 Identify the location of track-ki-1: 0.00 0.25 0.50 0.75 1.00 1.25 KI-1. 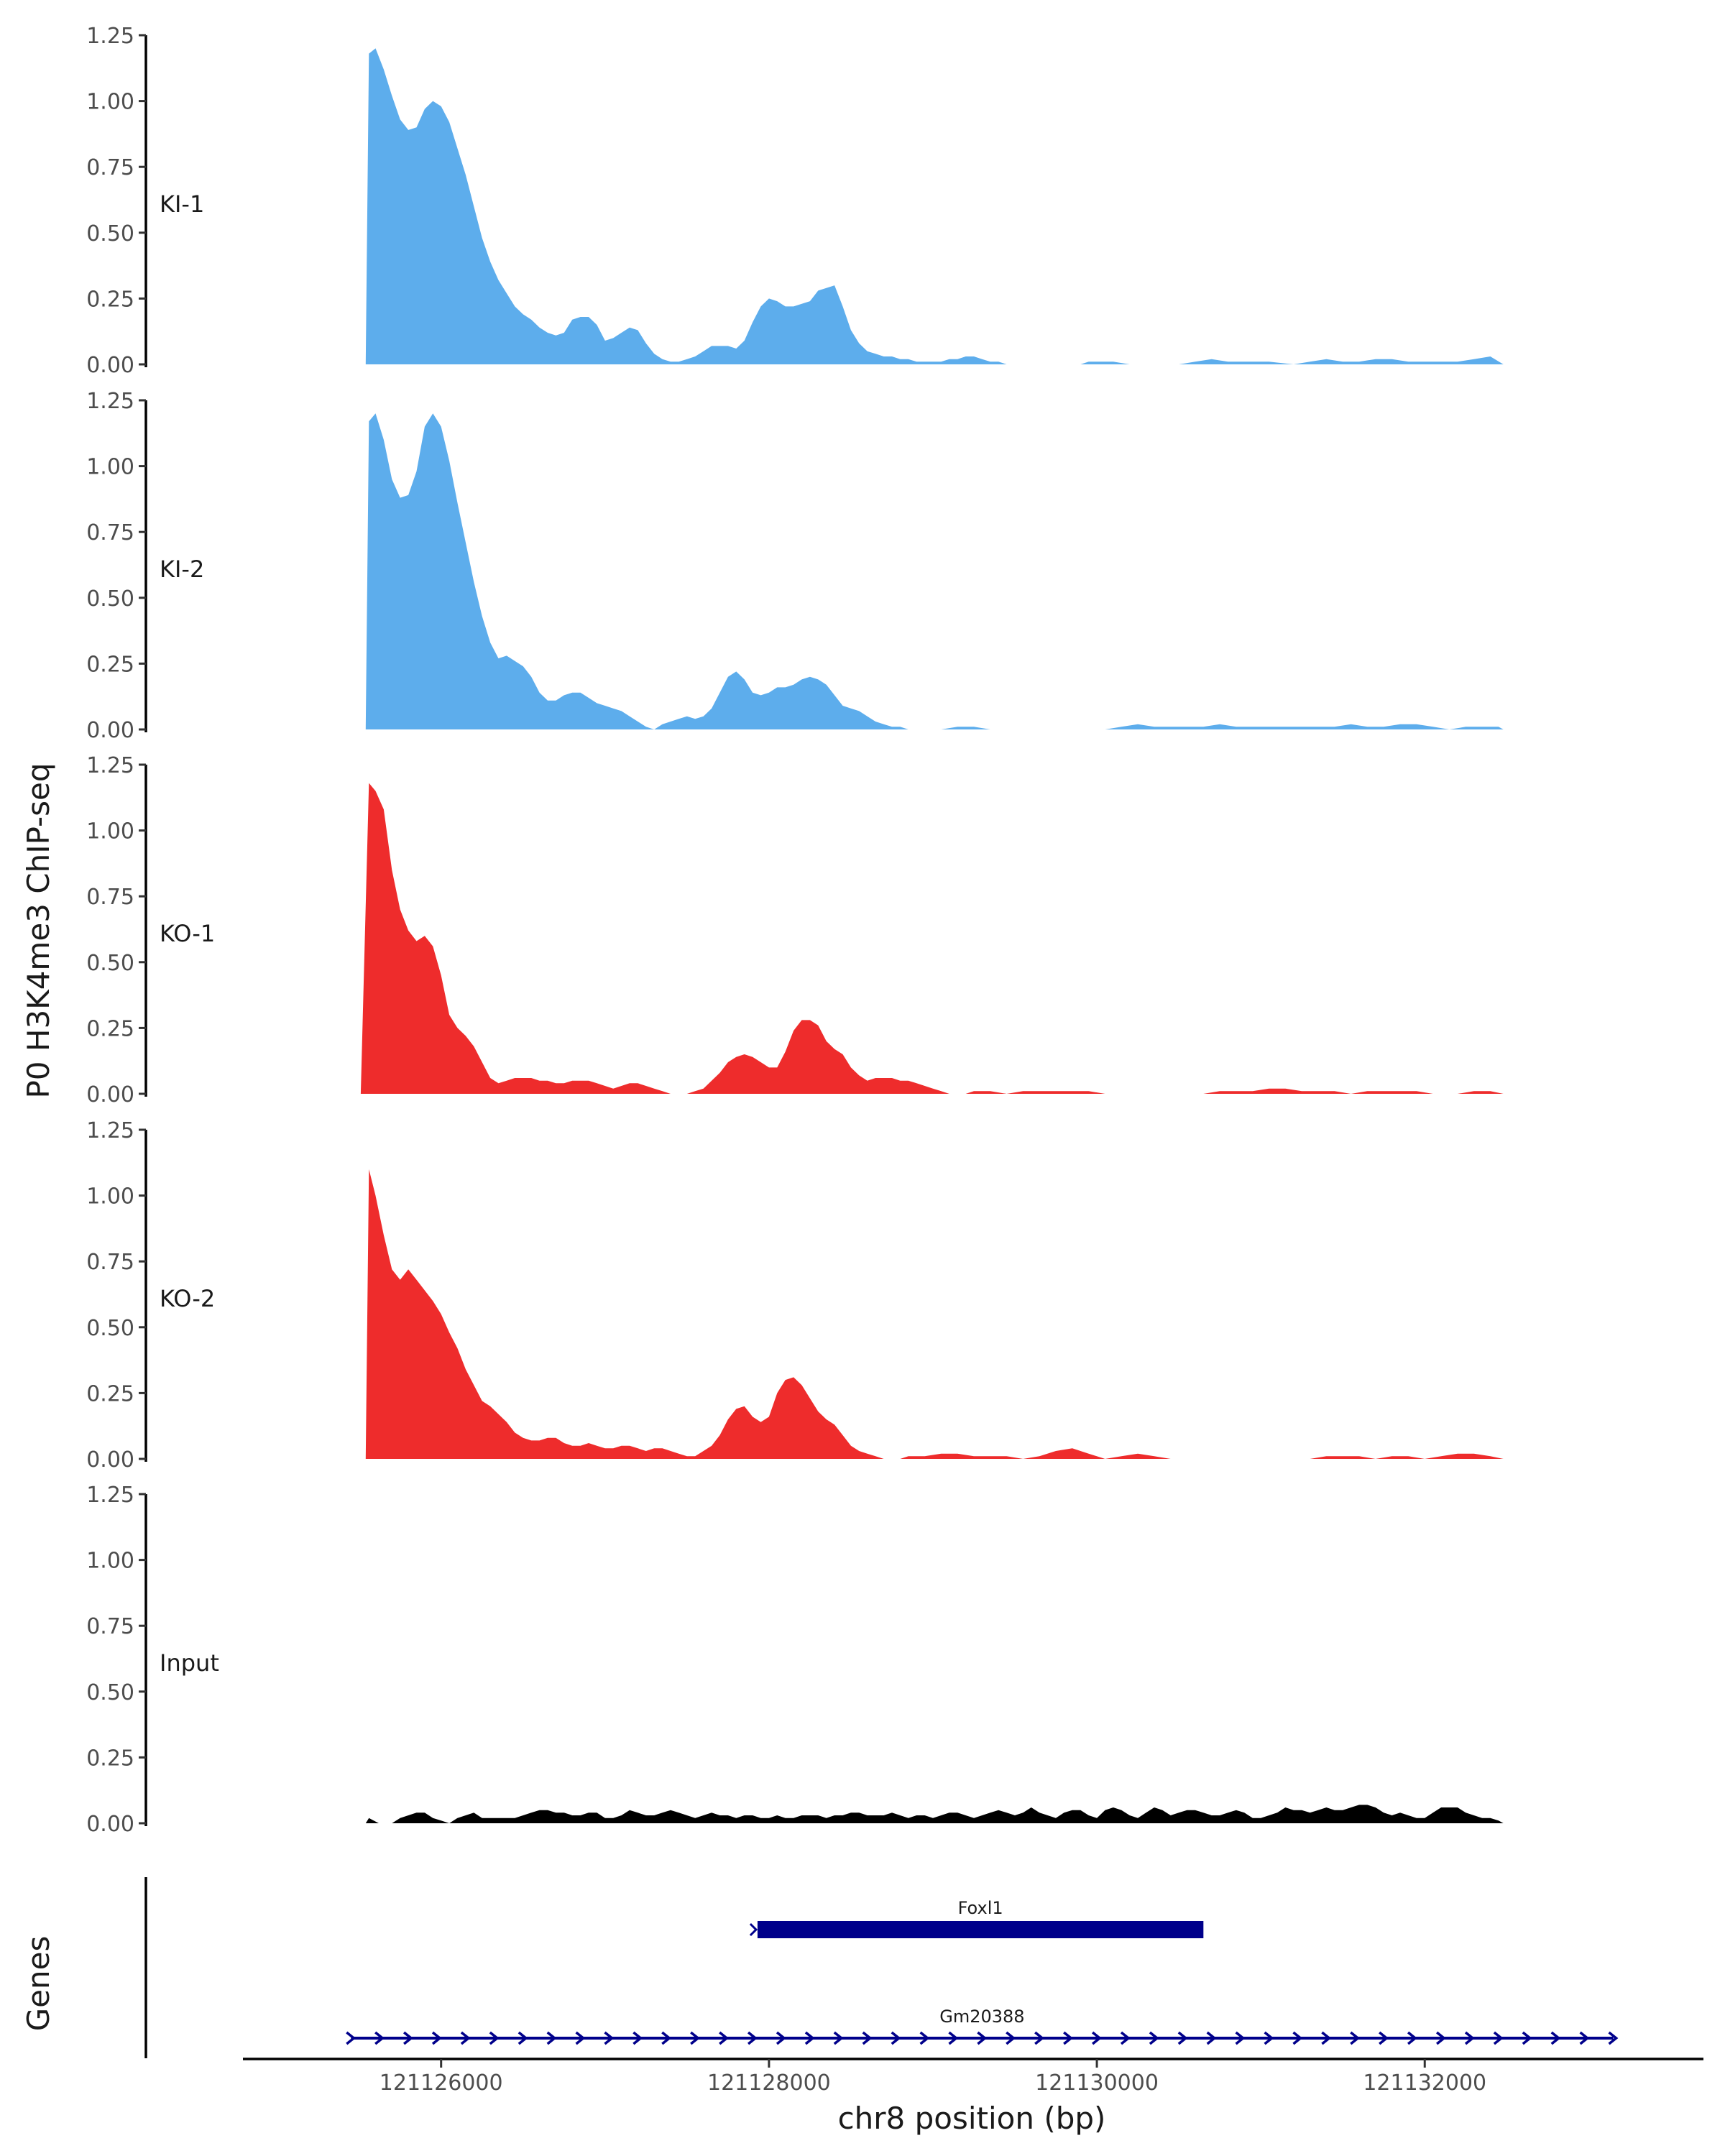
(795, 201).